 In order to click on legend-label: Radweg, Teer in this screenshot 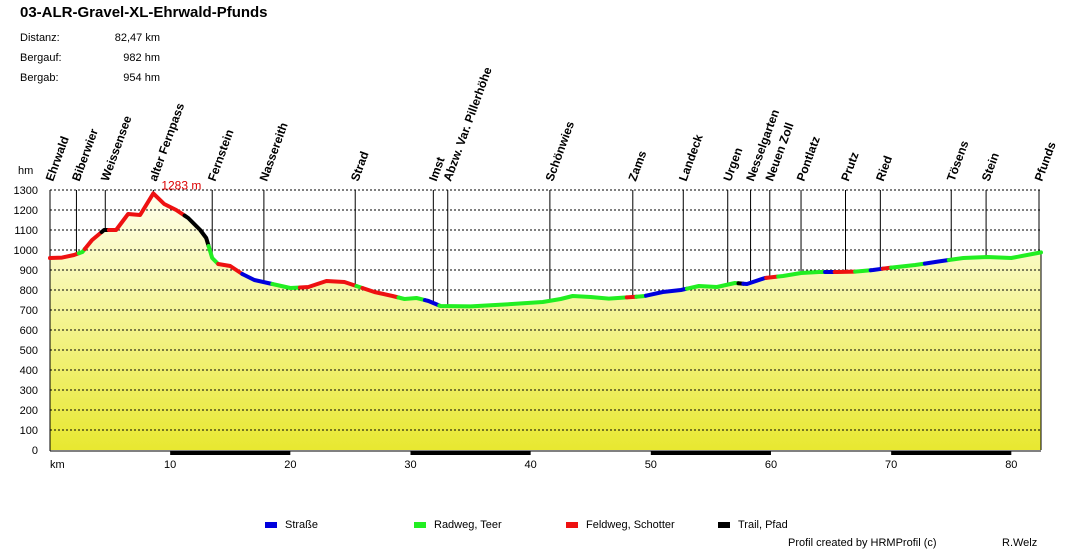, I will do `click(468, 525)`.